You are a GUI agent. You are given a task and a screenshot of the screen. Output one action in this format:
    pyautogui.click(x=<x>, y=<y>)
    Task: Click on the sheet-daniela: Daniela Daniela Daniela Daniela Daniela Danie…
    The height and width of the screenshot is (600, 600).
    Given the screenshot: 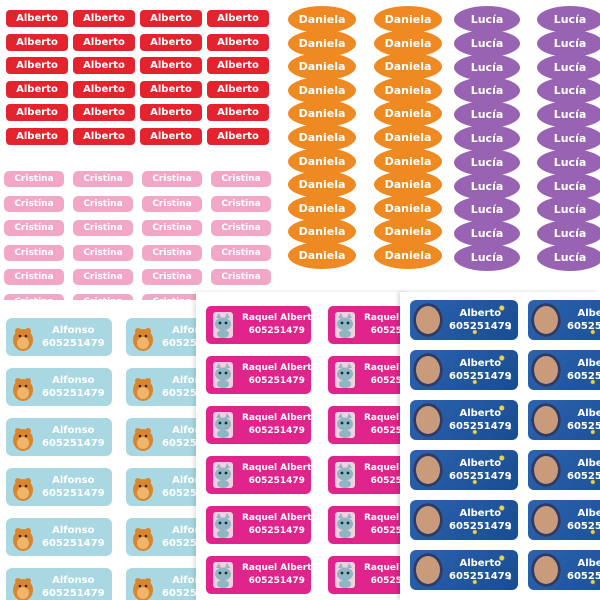 What is the action you would take?
    pyautogui.click(x=361, y=146)
    